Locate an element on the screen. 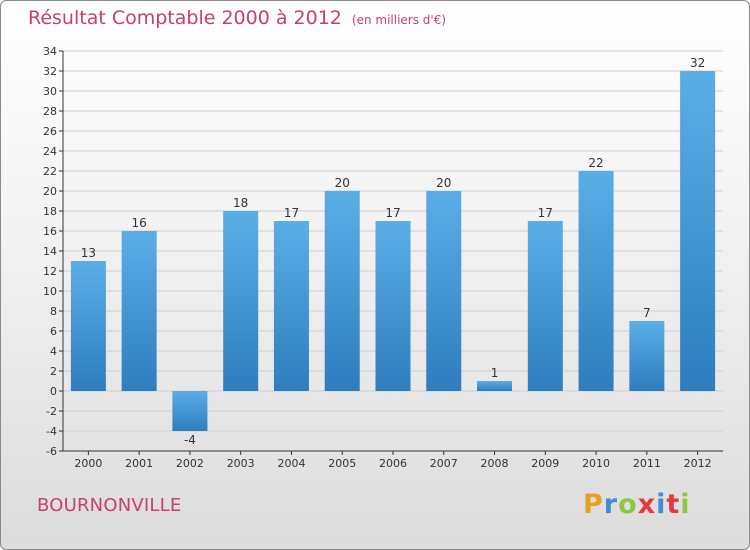 The width and height of the screenshot is (750, 550). y-tick-label: 28 is located at coordinates (50, 111).